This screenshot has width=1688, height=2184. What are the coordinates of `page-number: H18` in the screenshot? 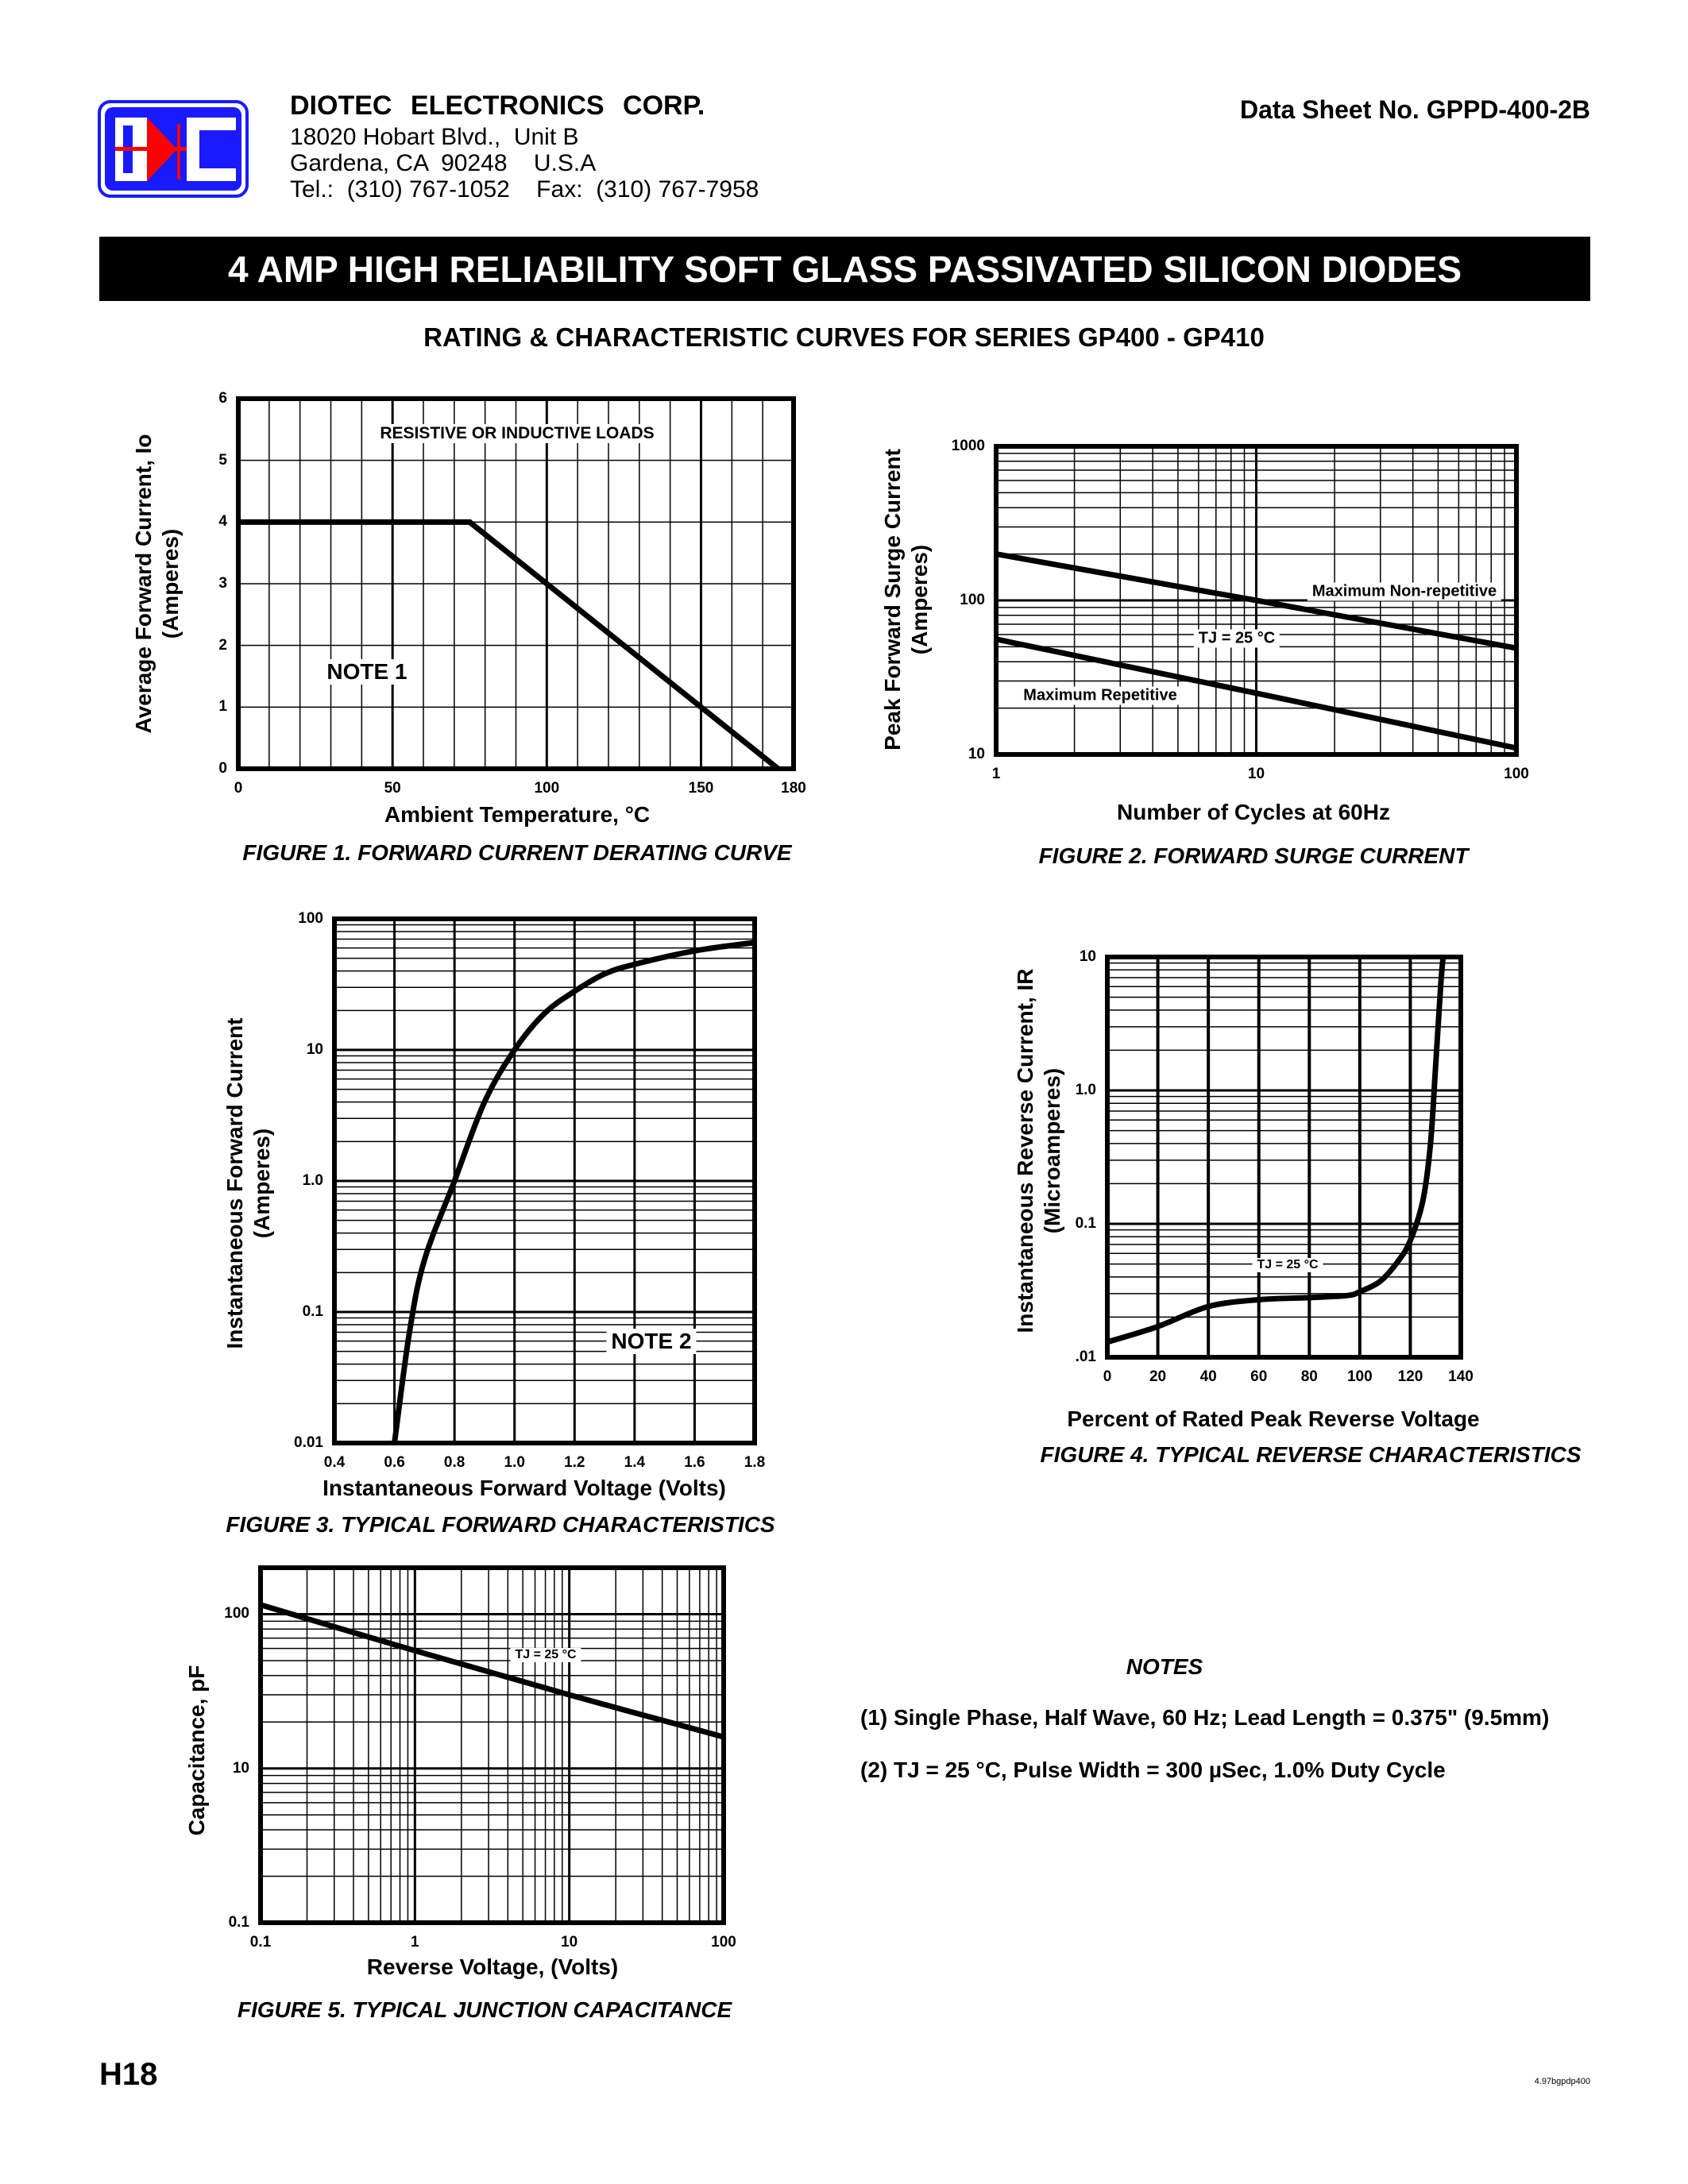 It's located at (128, 2074).